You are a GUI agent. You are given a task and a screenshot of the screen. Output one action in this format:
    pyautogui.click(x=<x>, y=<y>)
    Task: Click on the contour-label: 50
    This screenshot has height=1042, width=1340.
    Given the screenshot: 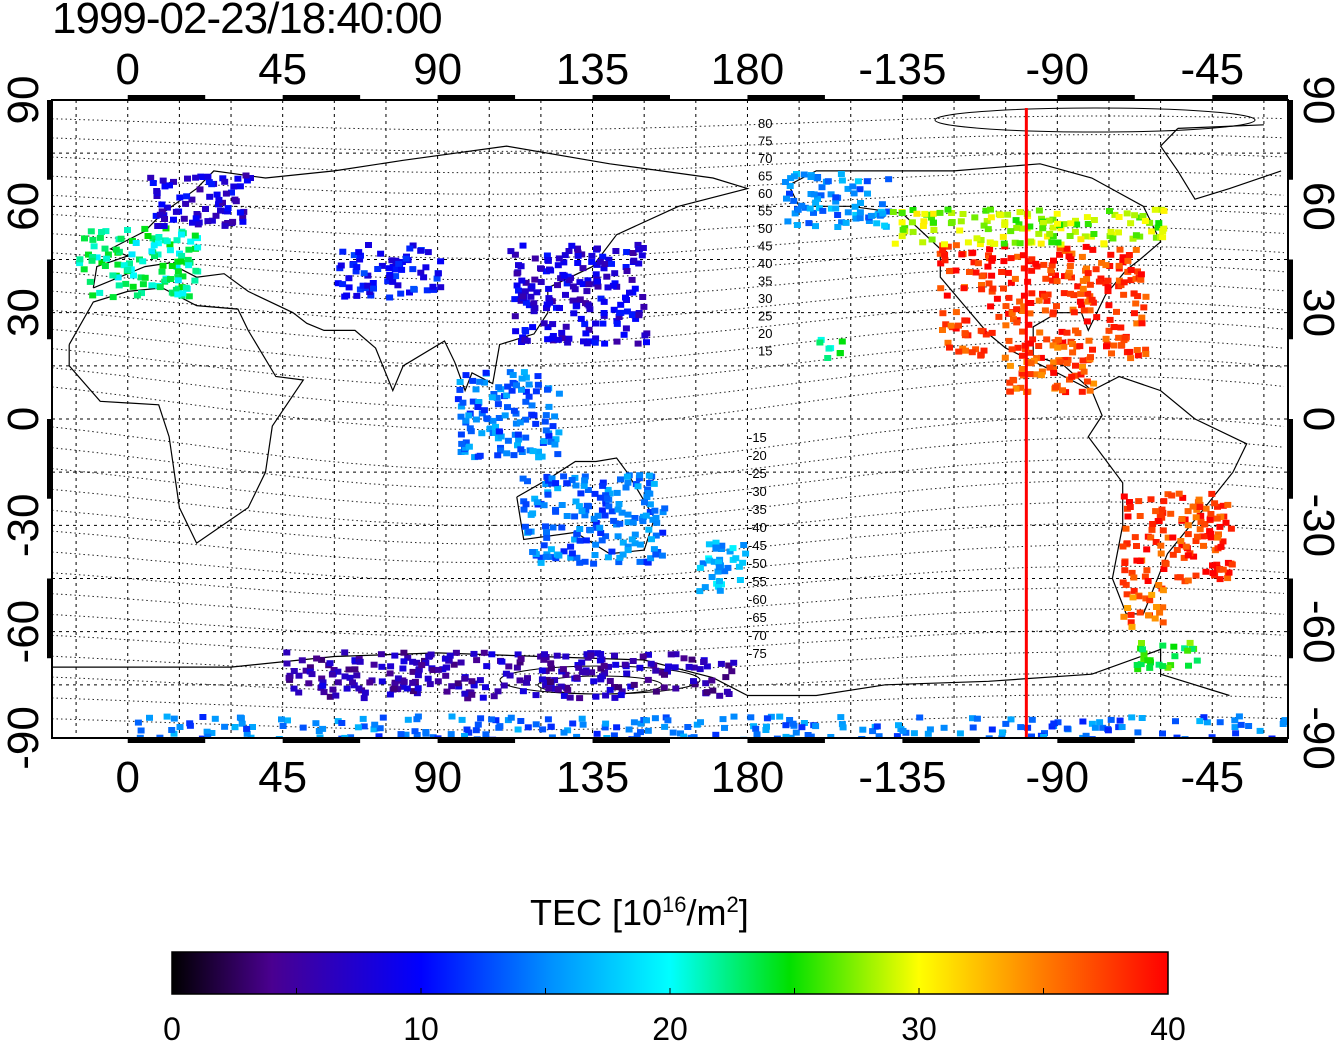 What is the action you would take?
    pyautogui.click(x=765, y=228)
    